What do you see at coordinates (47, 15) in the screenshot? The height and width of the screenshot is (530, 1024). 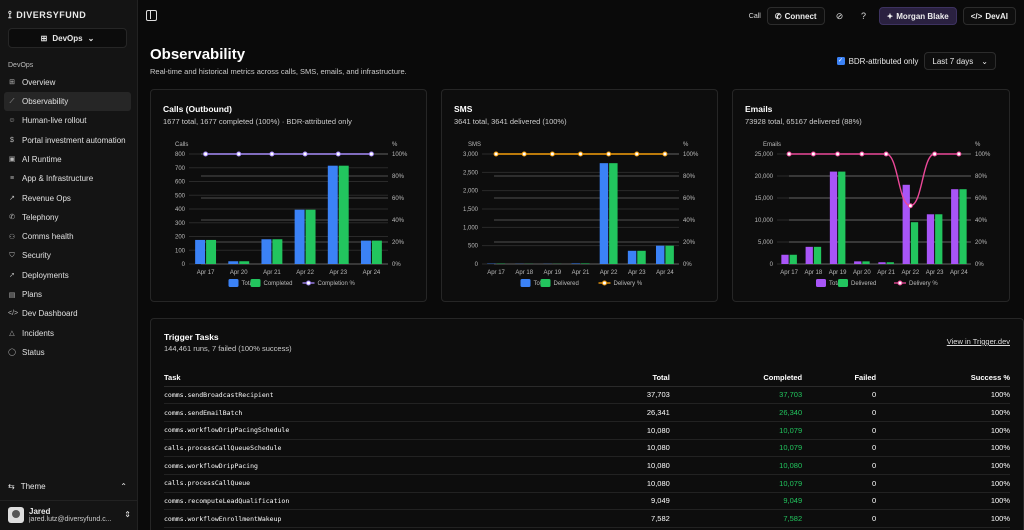 I see `brand-logo: ⟟ DIVERSYFUND` at bounding box center [47, 15].